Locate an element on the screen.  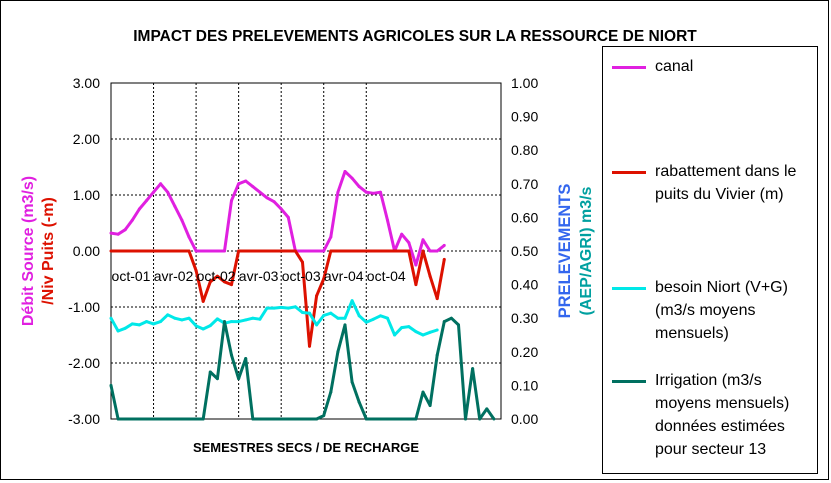
y-axis-right-label-line2: (AEP/AGRI) m3/s is located at coordinates (586, 250).